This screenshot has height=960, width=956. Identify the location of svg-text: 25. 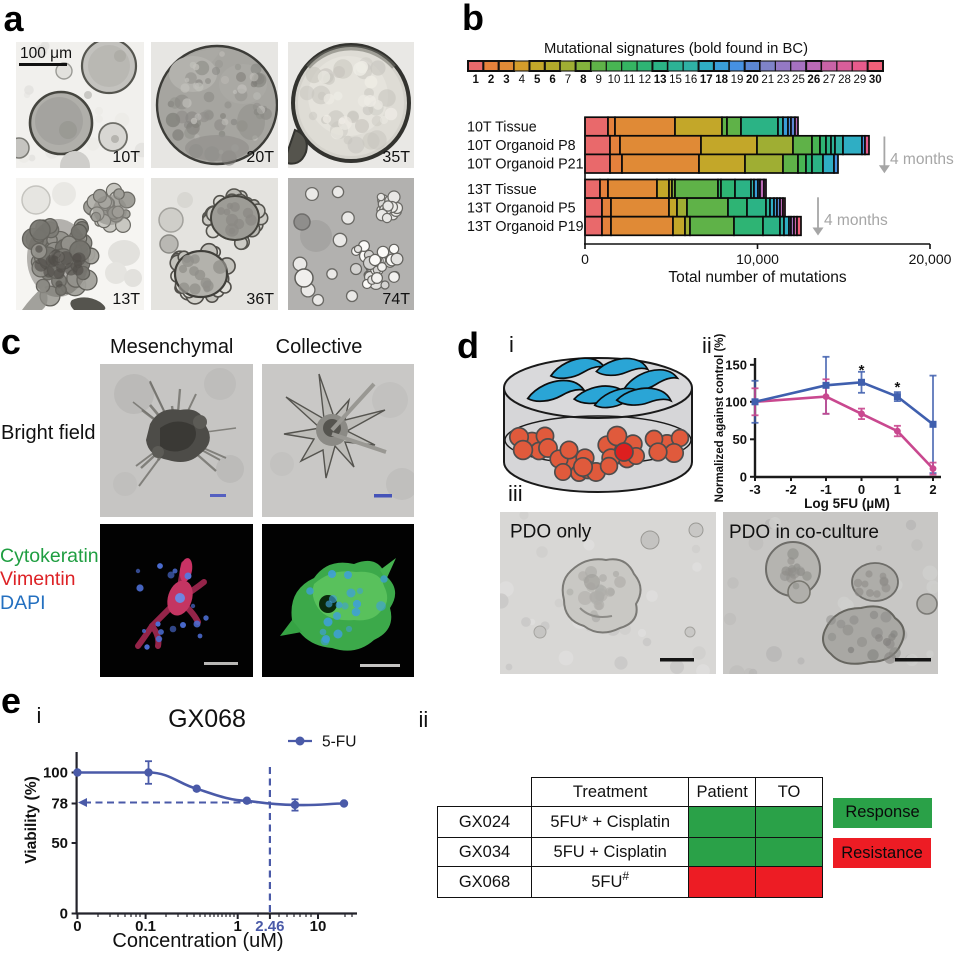
(798, 80).